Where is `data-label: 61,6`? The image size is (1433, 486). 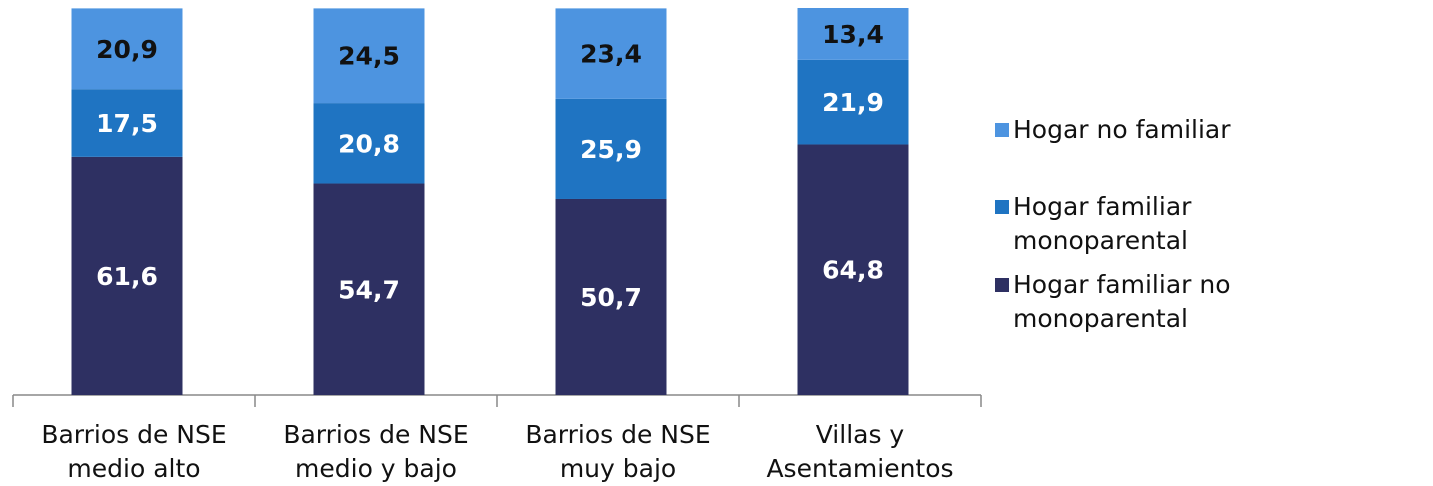 data-label: 61,6 is located at coordinates (127, 276).